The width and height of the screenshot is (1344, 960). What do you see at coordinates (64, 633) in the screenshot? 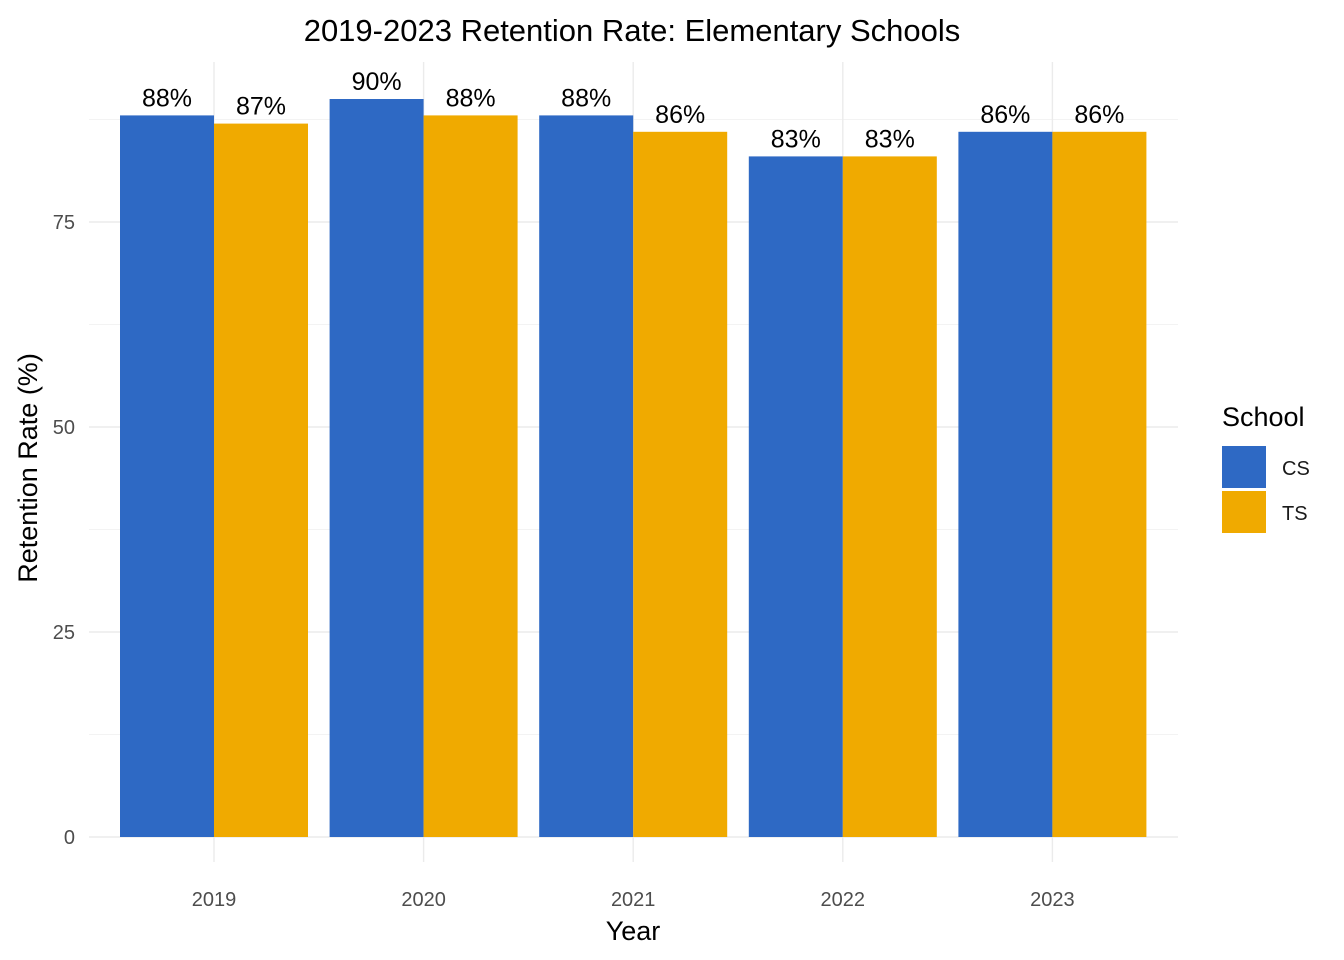
I see `y-tick-label: 25` at bounding box center [64, 633].